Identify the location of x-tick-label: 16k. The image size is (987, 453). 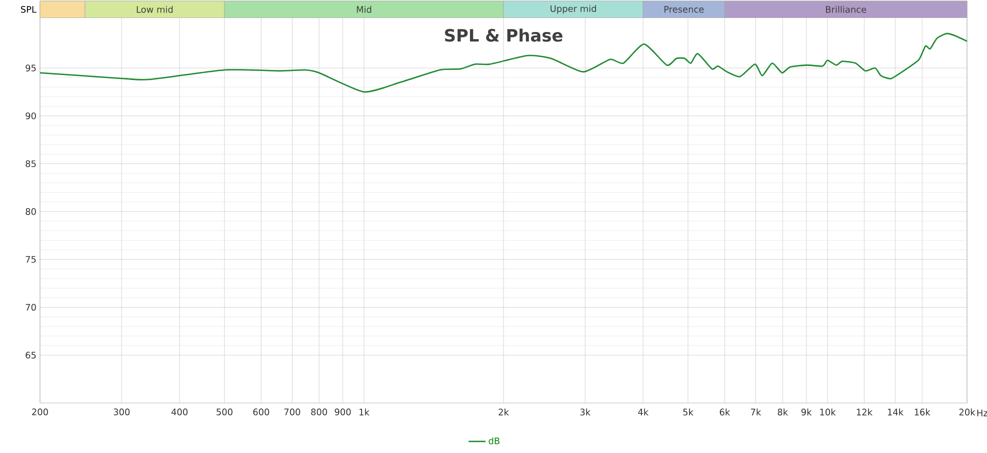
(922, 412).